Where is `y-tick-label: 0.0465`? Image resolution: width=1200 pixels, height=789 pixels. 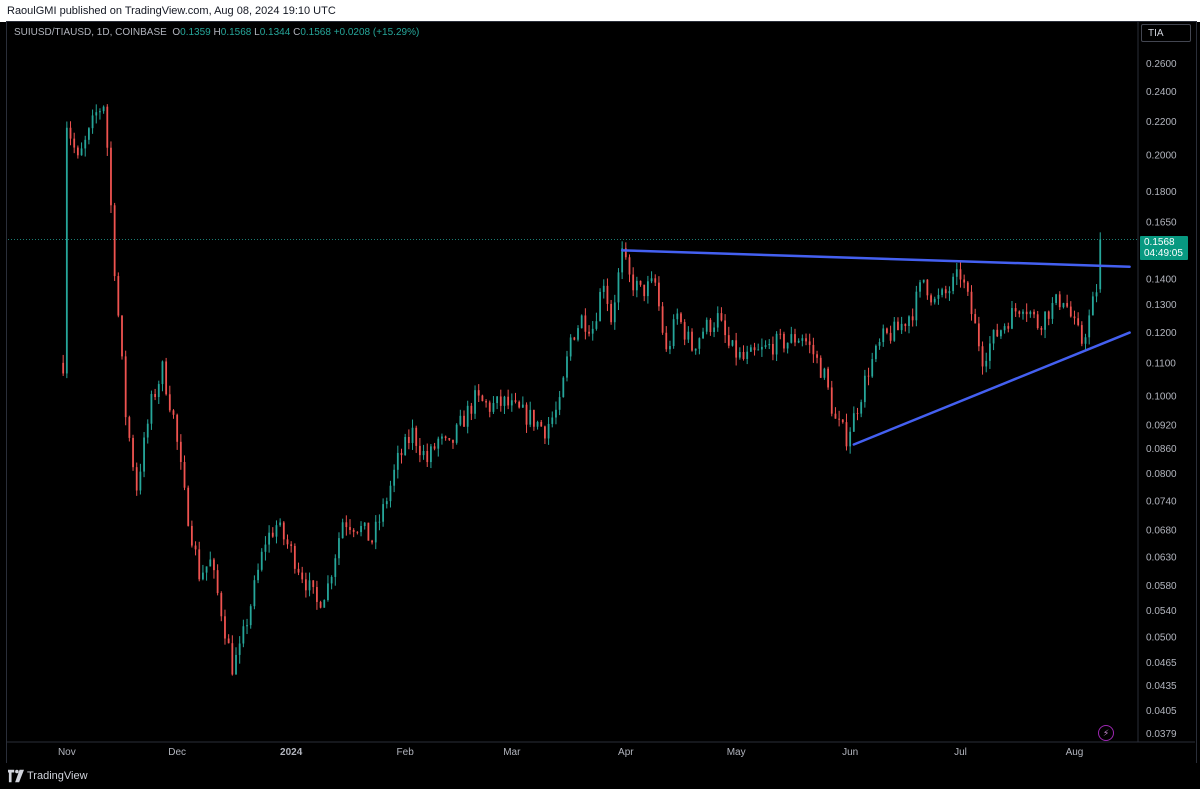 y-tick-label: 0.0465 is located at coordinates (1161, 663).